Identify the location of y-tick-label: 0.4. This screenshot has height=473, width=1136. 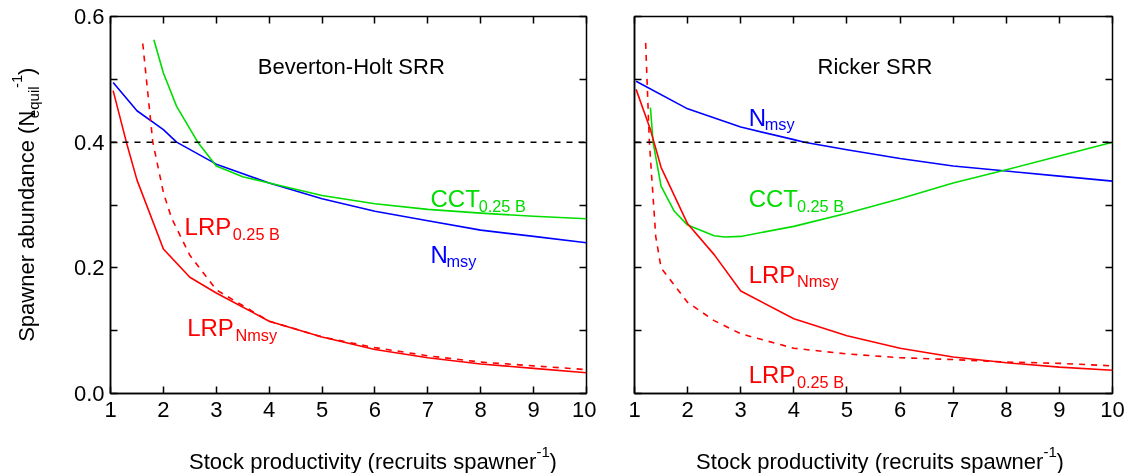
(89, 142).